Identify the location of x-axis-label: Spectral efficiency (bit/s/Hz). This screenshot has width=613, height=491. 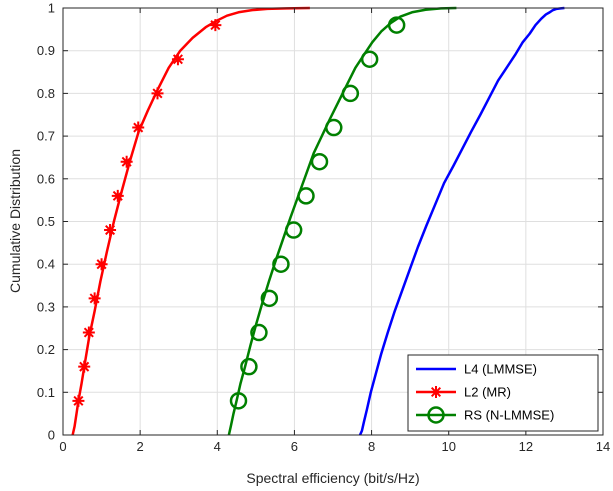
(332, 478).